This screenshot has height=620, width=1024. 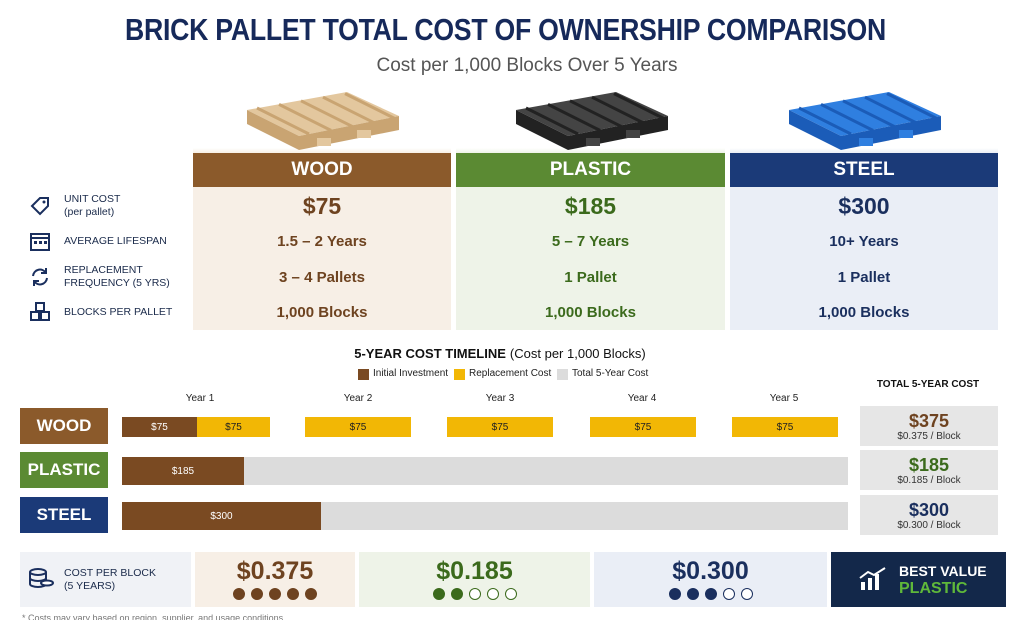 What do you see at coordinates (118, 311) in the screenshot?
I see `row-label-text: BLOCKS PER PALLET` at bounding box center [118, 311].